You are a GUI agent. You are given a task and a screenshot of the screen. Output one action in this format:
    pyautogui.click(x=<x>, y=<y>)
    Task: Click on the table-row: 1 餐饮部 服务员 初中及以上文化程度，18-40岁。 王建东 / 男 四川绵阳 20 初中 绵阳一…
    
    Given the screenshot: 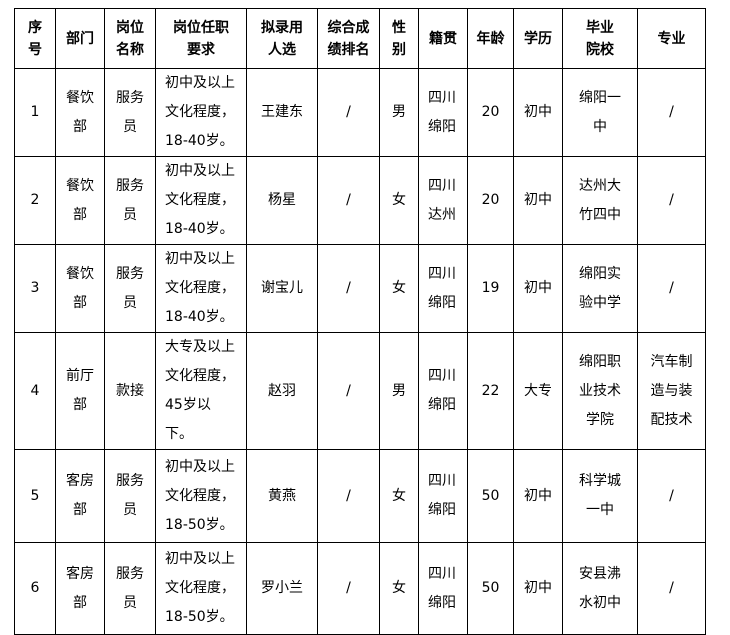 What is the action you would take?
    pyautogui.click(x=360, y=112)
    